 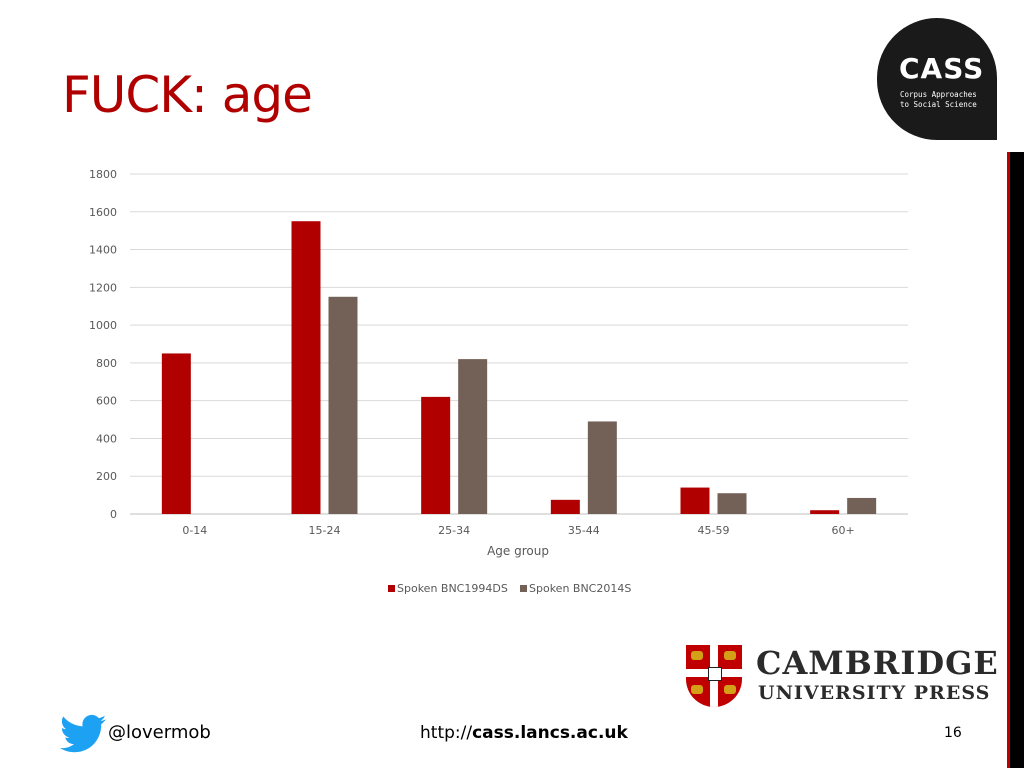 What do you see at coordinates (584, 530) in the screenshot?
I see `x-tick-label: 35-44` at bounding box center [584, 530].